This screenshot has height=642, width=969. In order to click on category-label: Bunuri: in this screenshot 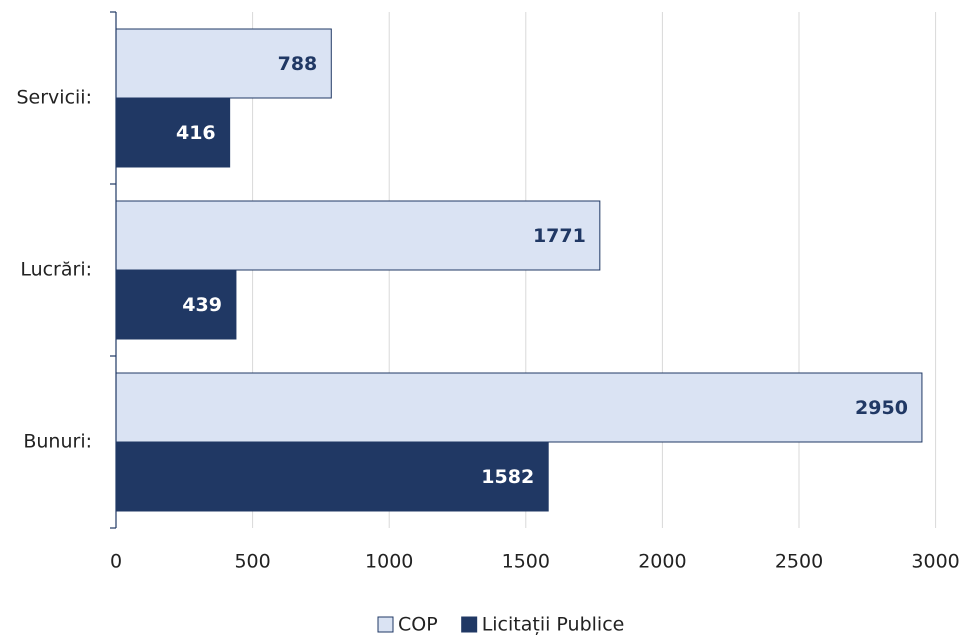, I will do `click(57, 442)`.